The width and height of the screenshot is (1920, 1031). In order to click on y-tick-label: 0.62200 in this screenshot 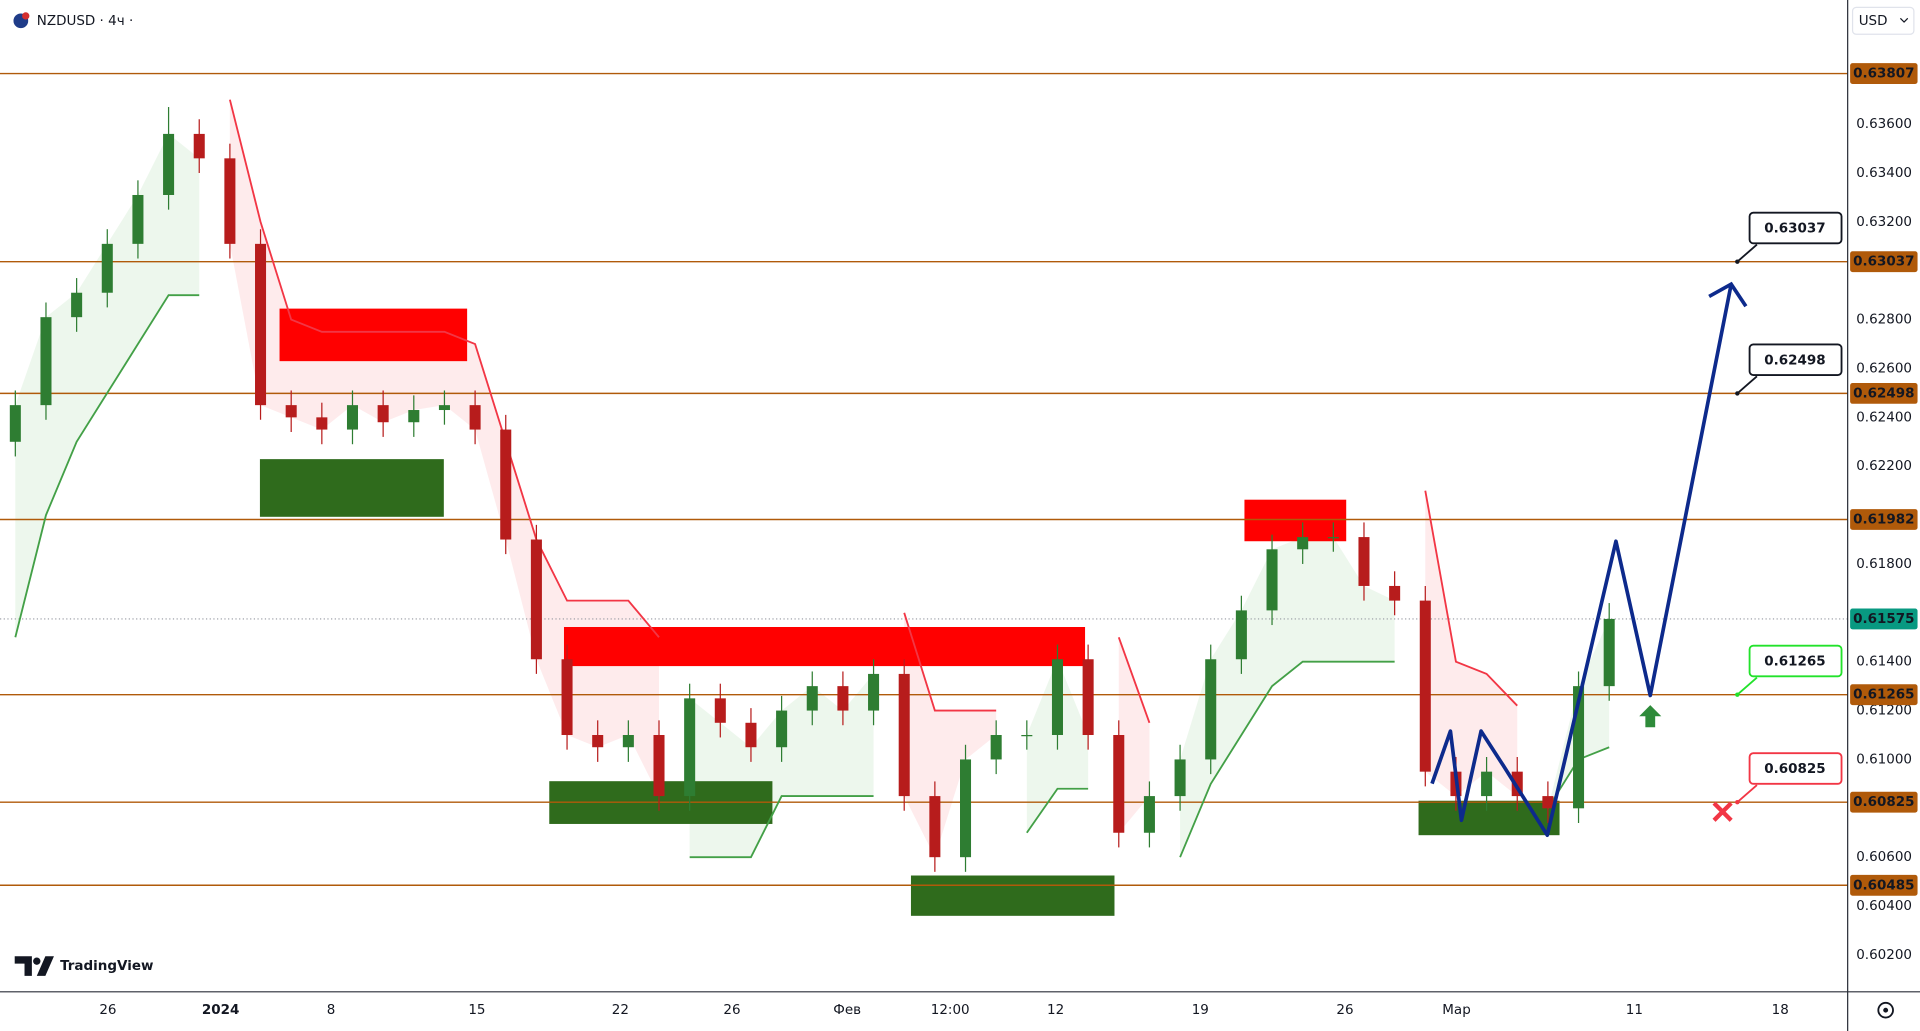, I will do `click(1884, 466)`.